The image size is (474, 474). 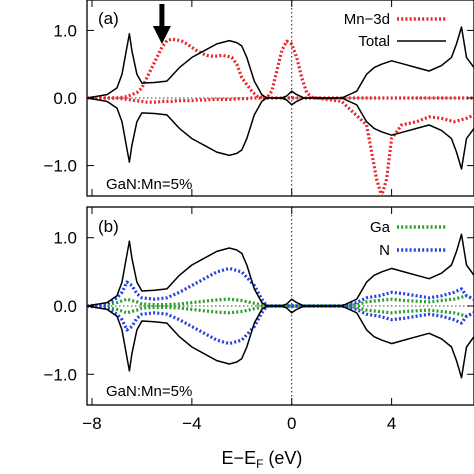 I want to click on x-tick-label: −4, so click(x=191, y=423).